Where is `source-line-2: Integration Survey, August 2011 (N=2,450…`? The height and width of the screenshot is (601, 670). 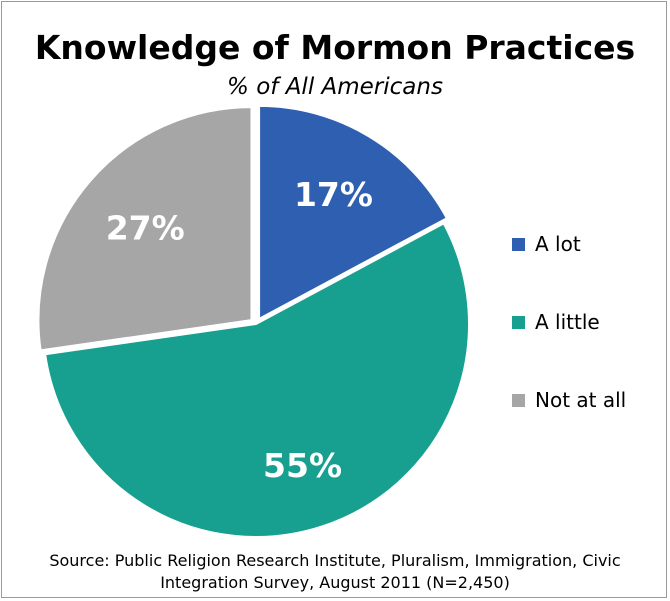
source-line-2: Integration Survey, August 2011 (N=2,450… is located at coordinates (335, 582).